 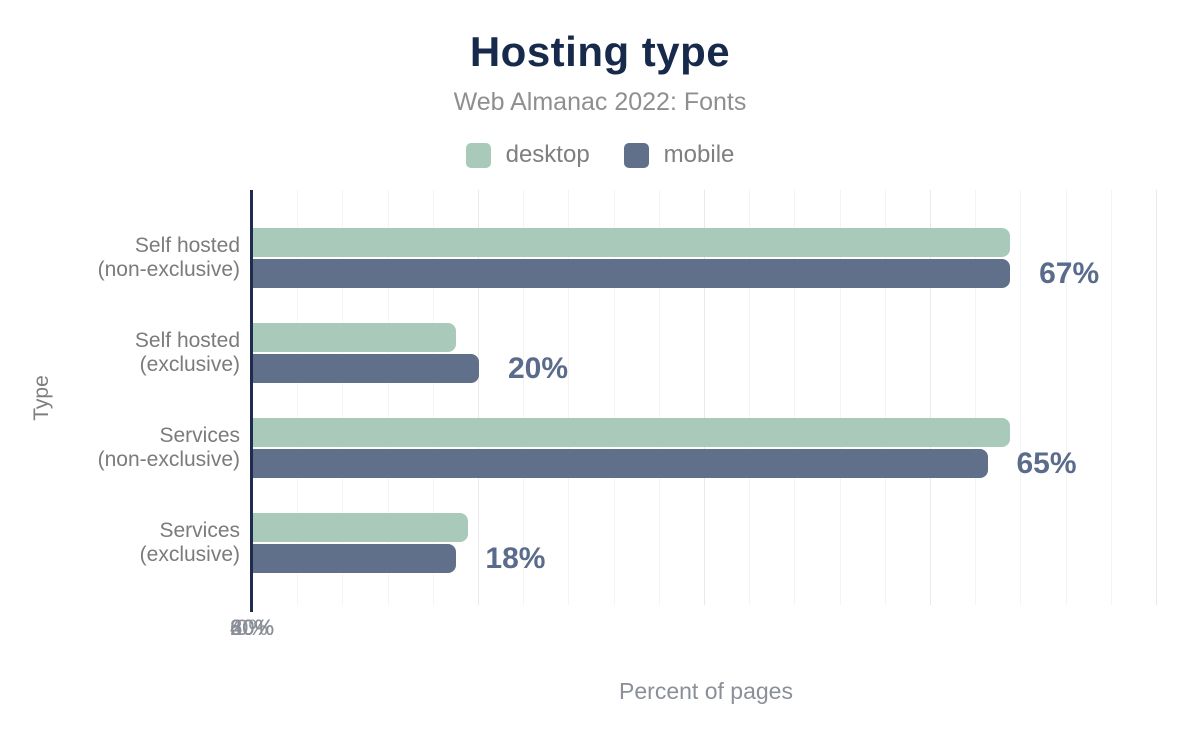 What do you see at coordinates (706, 544) in the screenshot?
I see `bar-row-services-exclusive: 18%` at bounding box center [706, 544].